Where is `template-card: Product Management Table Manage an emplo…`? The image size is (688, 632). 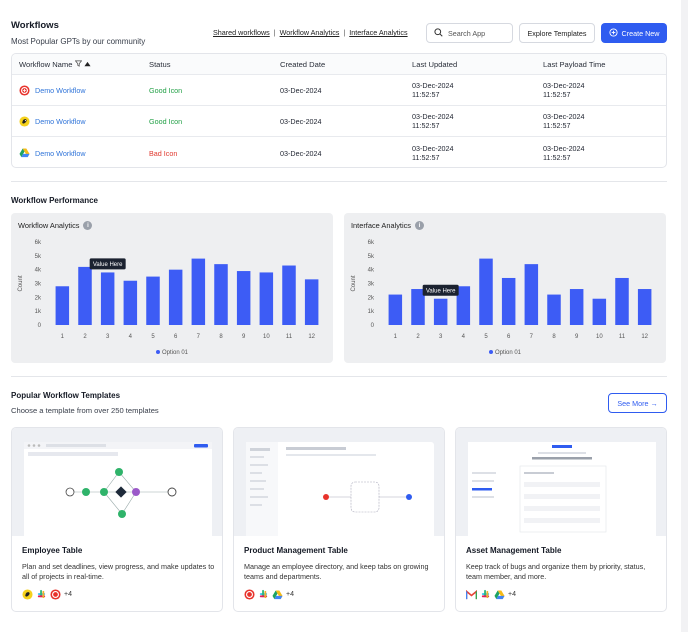 template-card: Product Management Table Manage an emplo… is located at coordinates (339, 519).